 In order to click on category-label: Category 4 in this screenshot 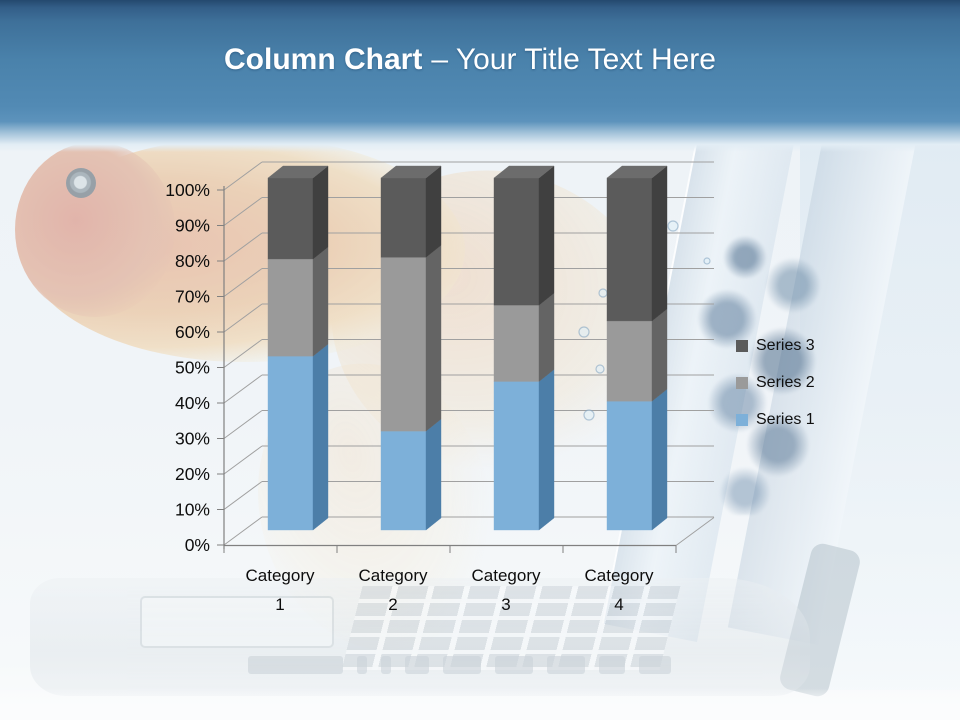, I will do `click(619, 590)`.